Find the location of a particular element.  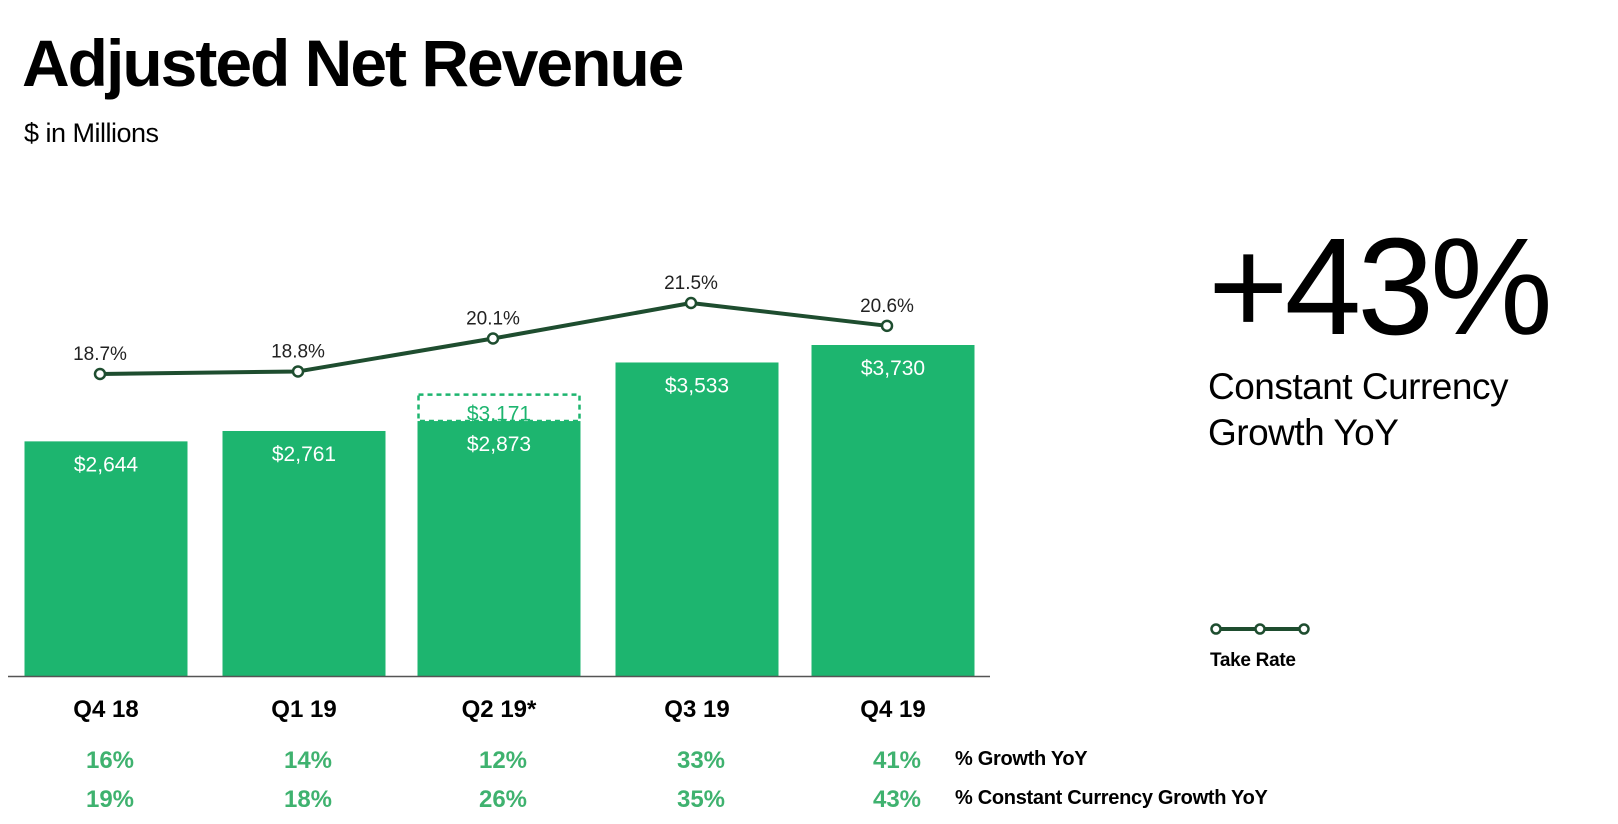

adjusted-value-label: $3,171 is located at coordinates (499, 414).